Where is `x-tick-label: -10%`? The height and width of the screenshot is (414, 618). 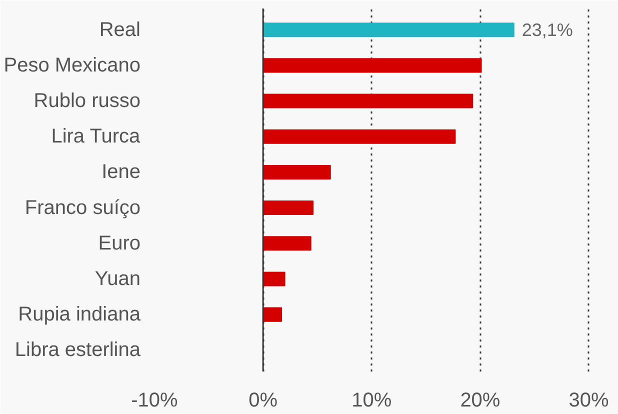 x-tick-label: -10% is located at coordinates (154, 401).